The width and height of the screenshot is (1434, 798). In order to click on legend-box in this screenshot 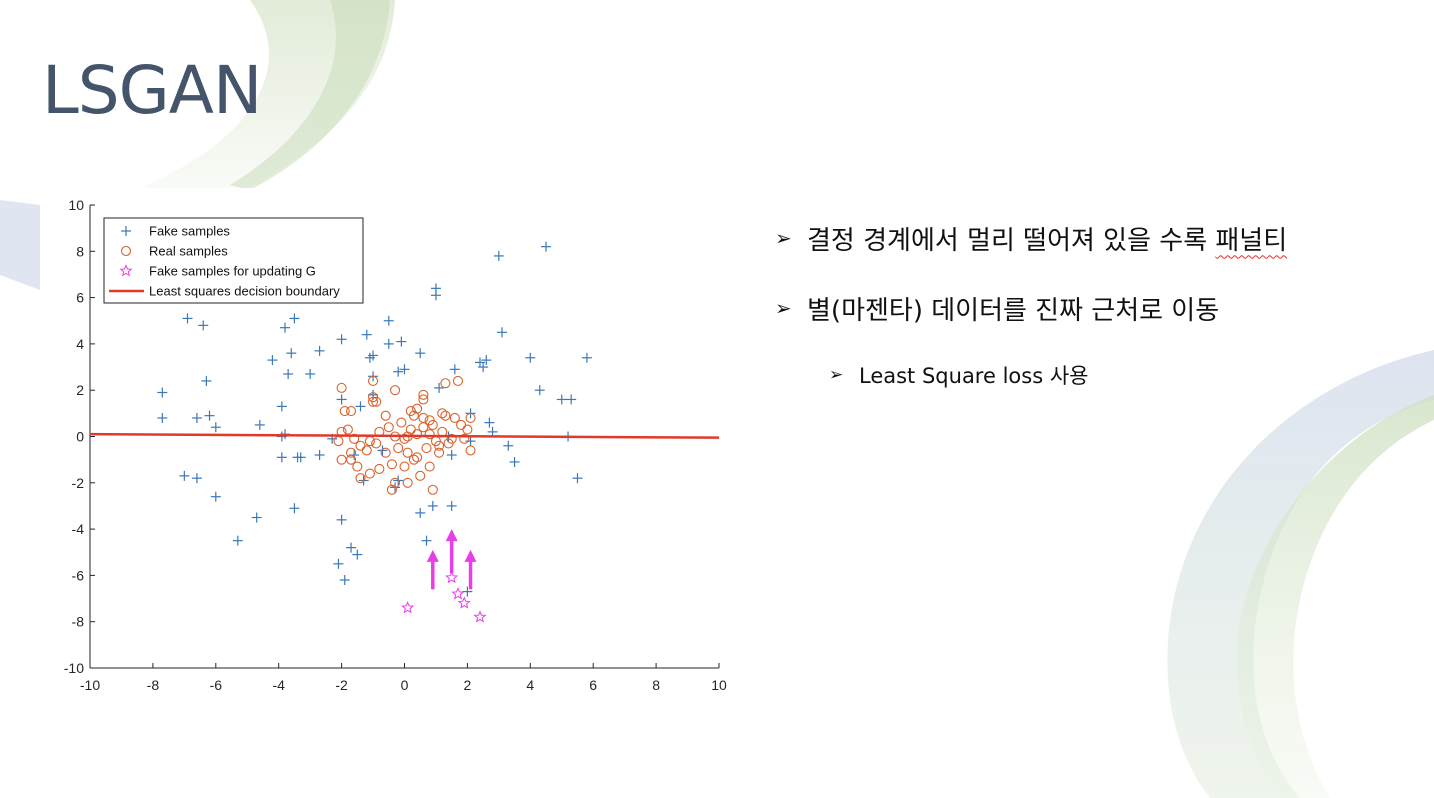, I will do `click(233, 260)`.